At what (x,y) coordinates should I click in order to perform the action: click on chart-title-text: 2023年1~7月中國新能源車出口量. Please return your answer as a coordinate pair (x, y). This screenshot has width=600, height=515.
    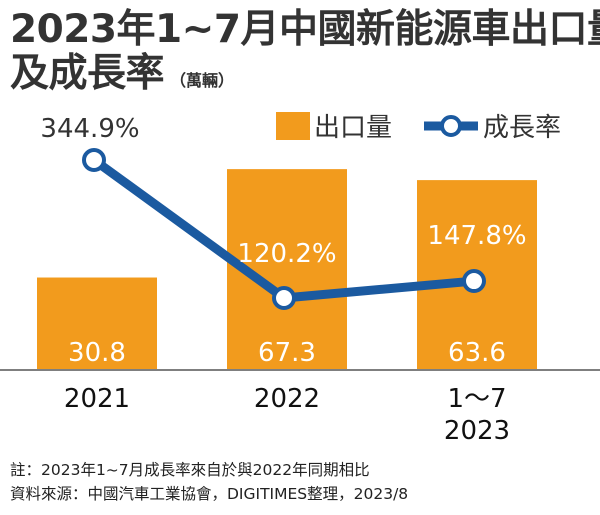
    Looking at the image, I should click on (305, 29).